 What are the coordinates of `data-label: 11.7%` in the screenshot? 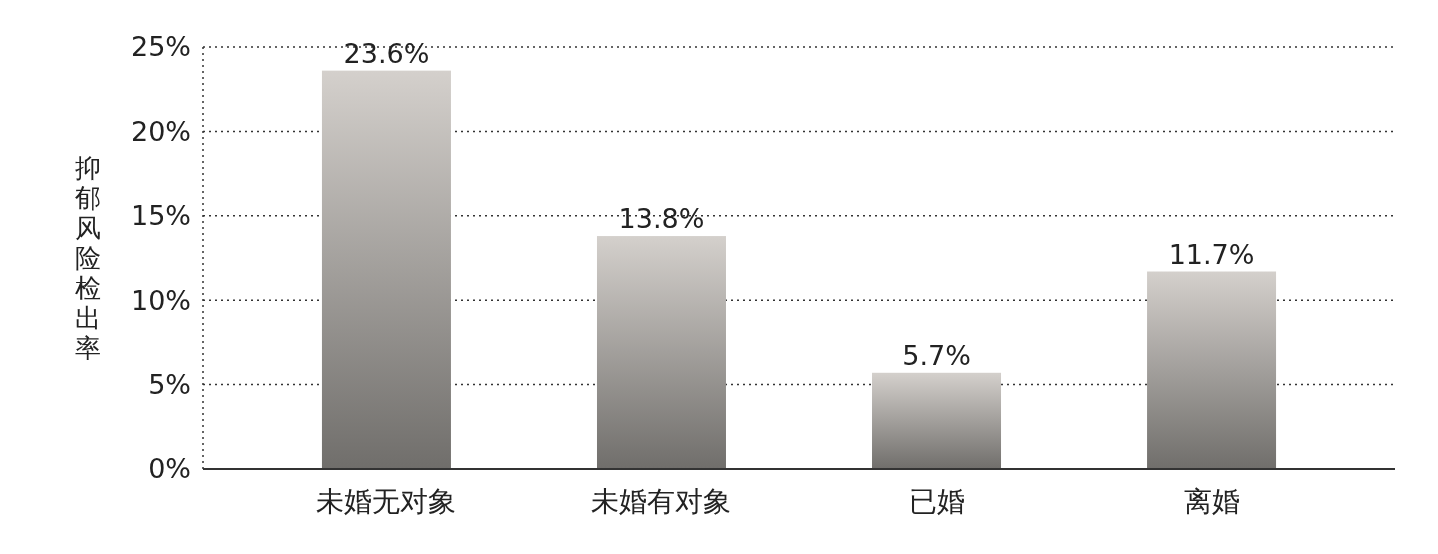 It's located at (1211, 254).